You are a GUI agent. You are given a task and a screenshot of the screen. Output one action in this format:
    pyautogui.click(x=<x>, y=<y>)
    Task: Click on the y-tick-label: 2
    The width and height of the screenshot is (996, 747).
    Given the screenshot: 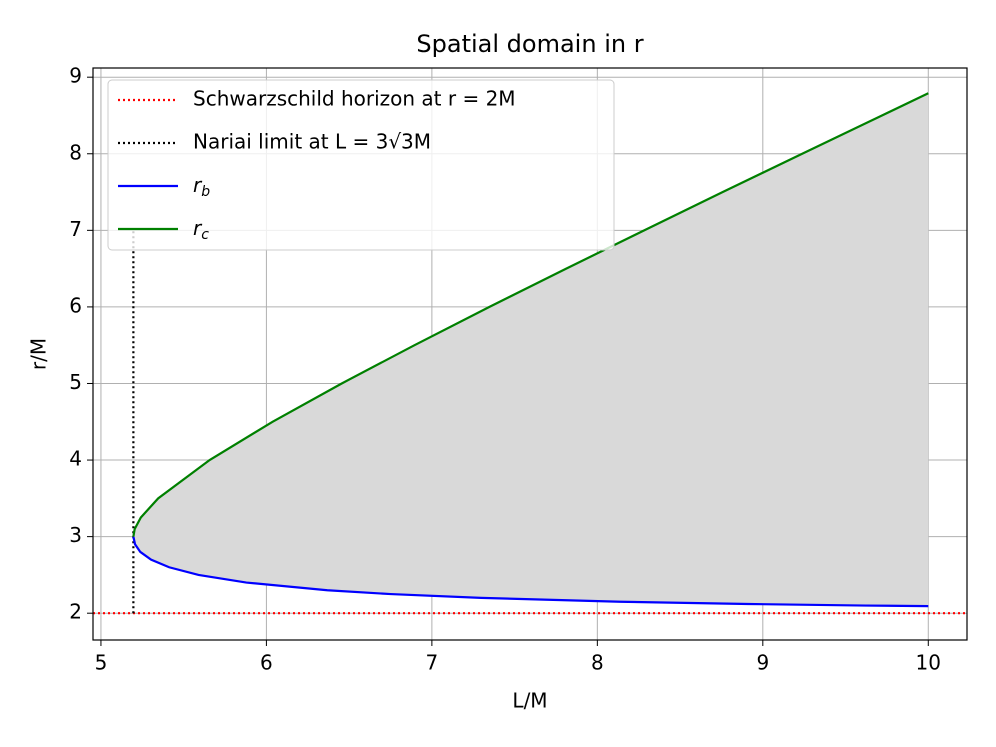 What is the action you would take?
    pyautogui.click(x=75, y=612)
    